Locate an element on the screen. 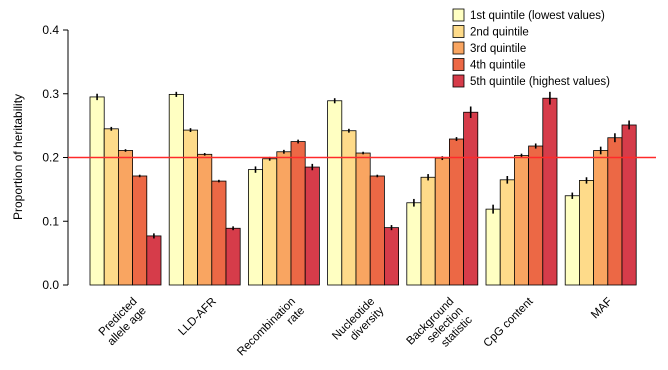  legend-label: 2nd quintile is located at coordinates (499, 33).